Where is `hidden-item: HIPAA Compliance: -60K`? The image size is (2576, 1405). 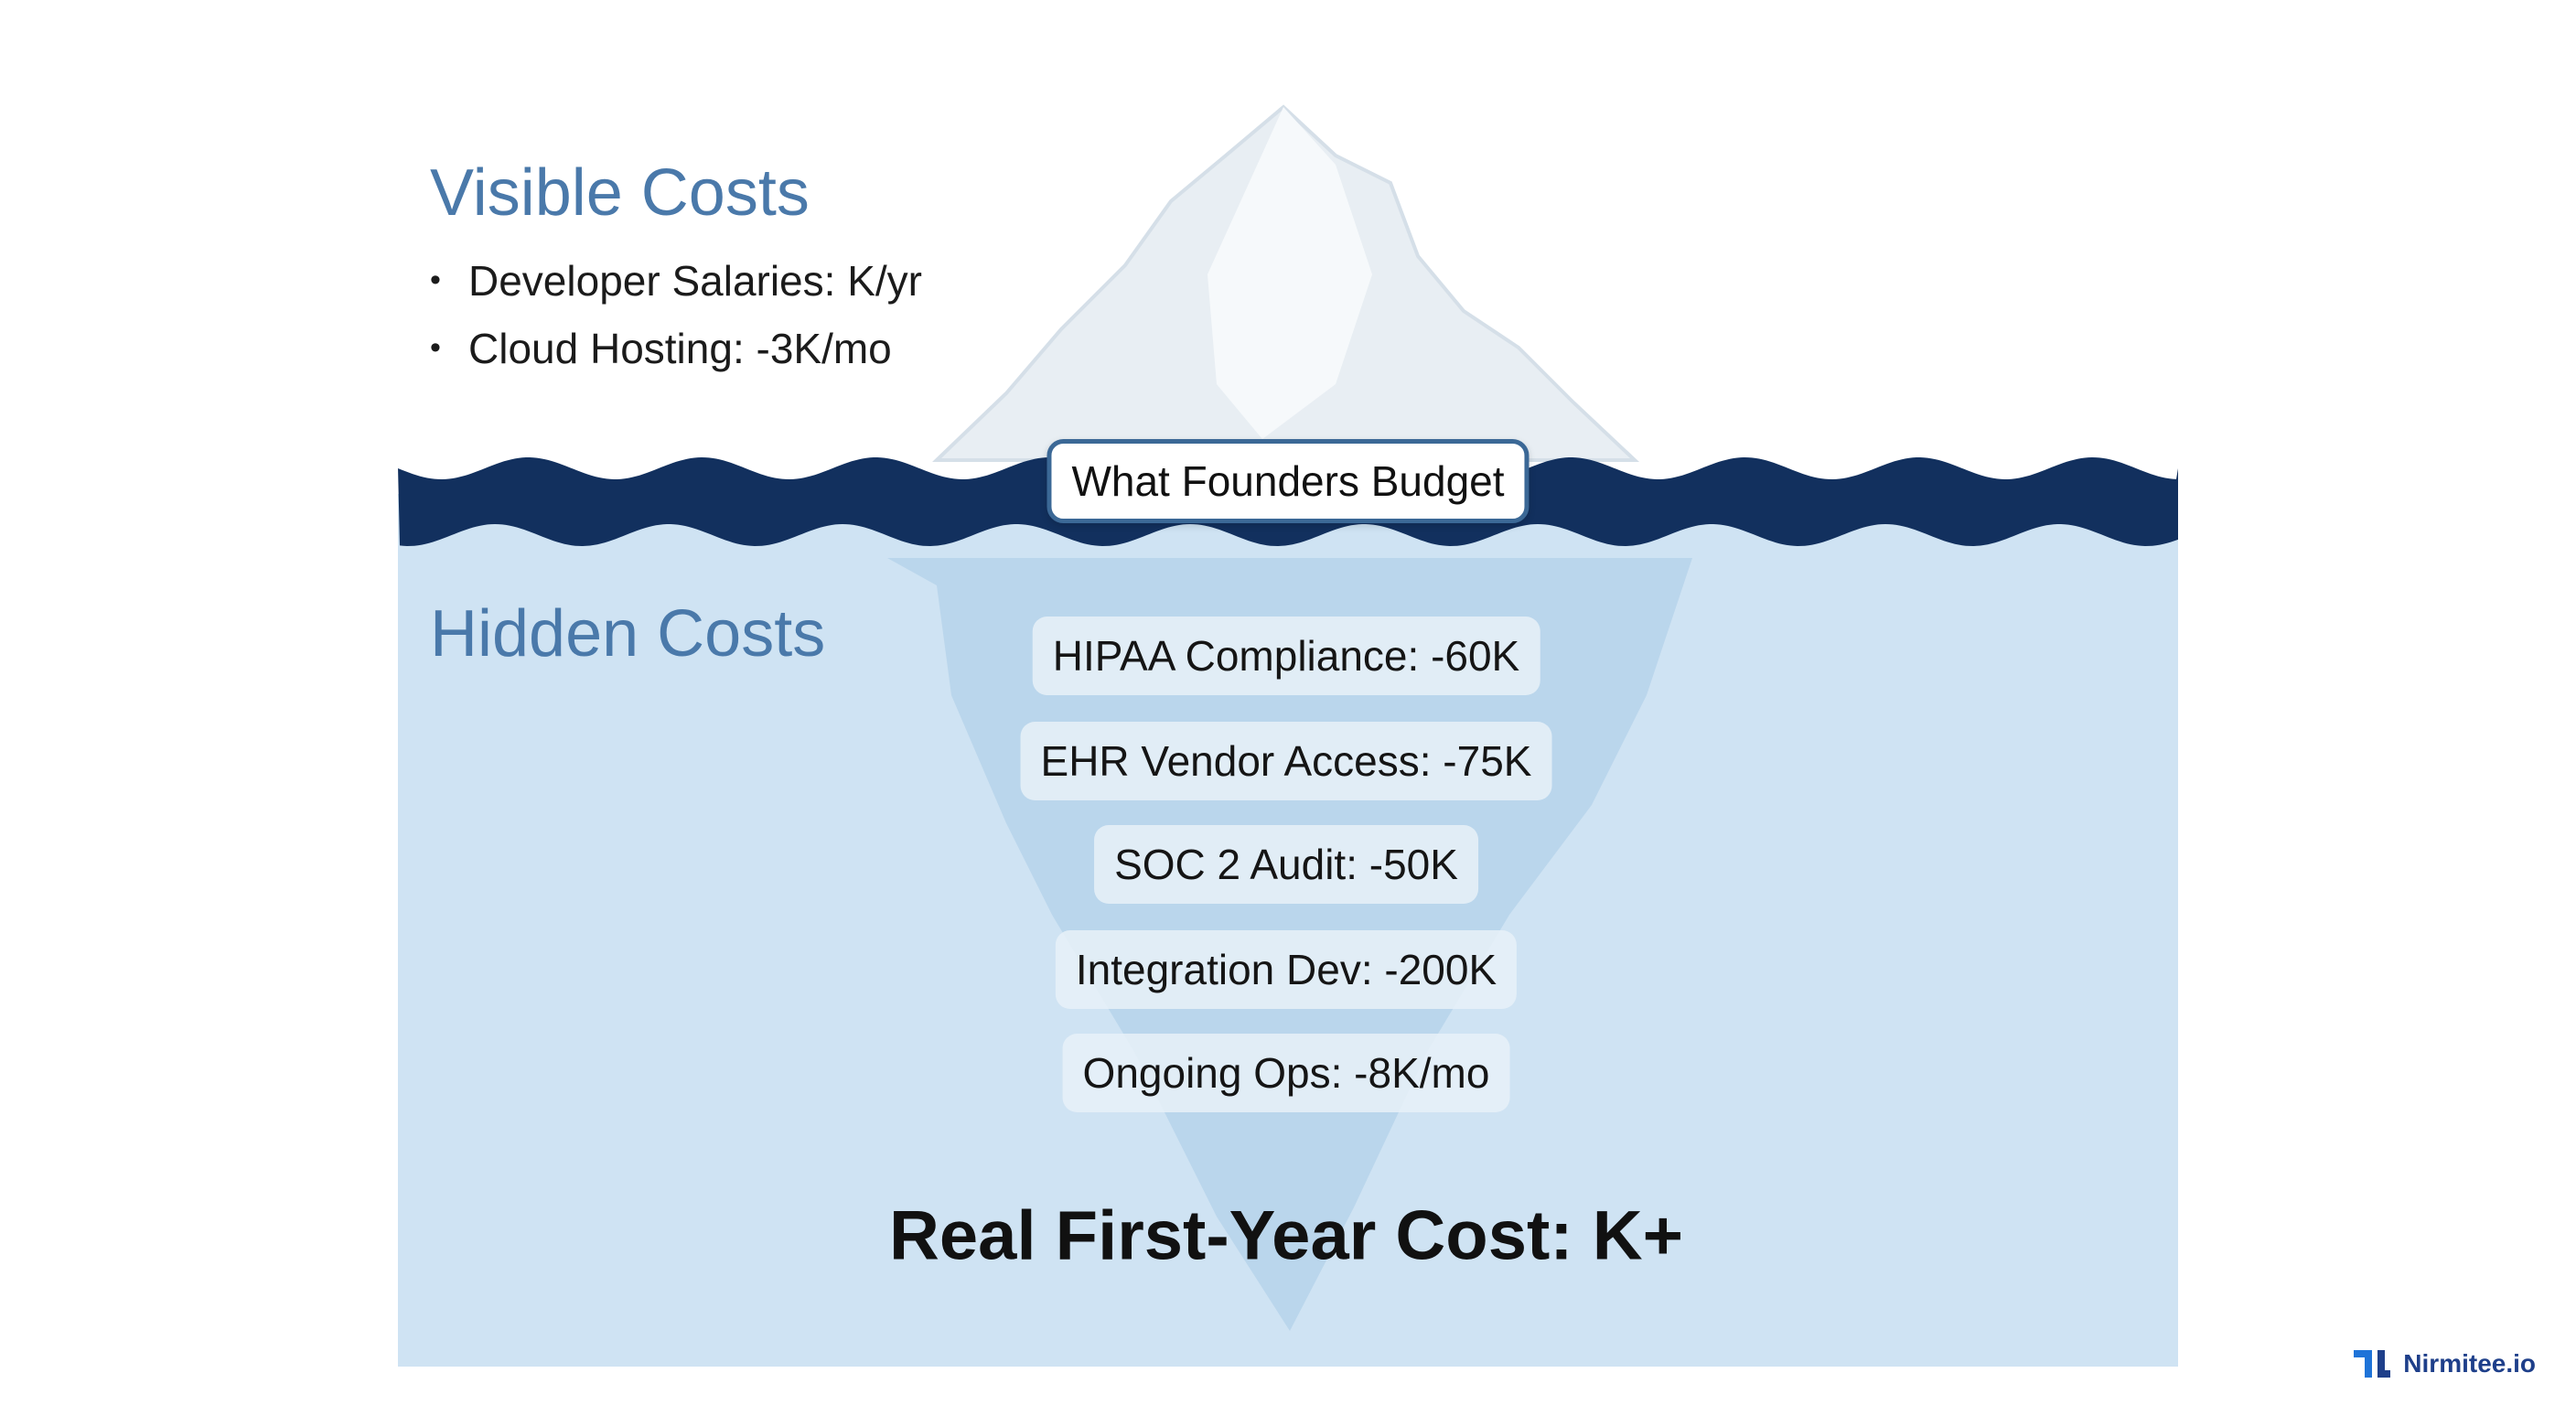
hidden-item: HIPAA Compliance: -60K is located at coordinates (1286, 656).